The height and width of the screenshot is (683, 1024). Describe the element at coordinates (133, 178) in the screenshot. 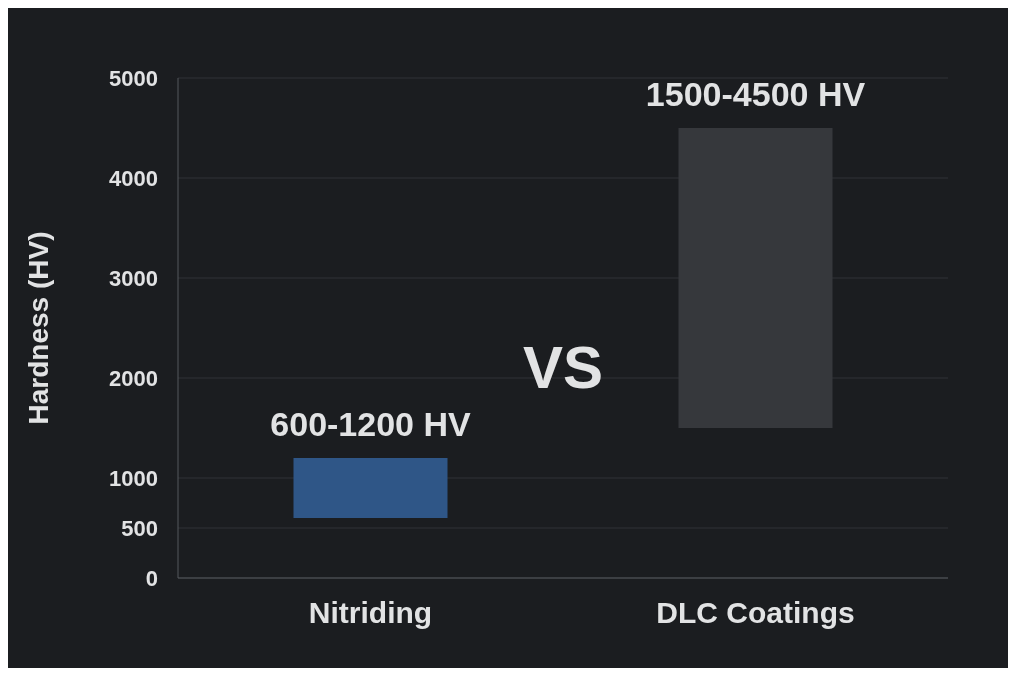

I see `y-tick-label: 4000` at that location.